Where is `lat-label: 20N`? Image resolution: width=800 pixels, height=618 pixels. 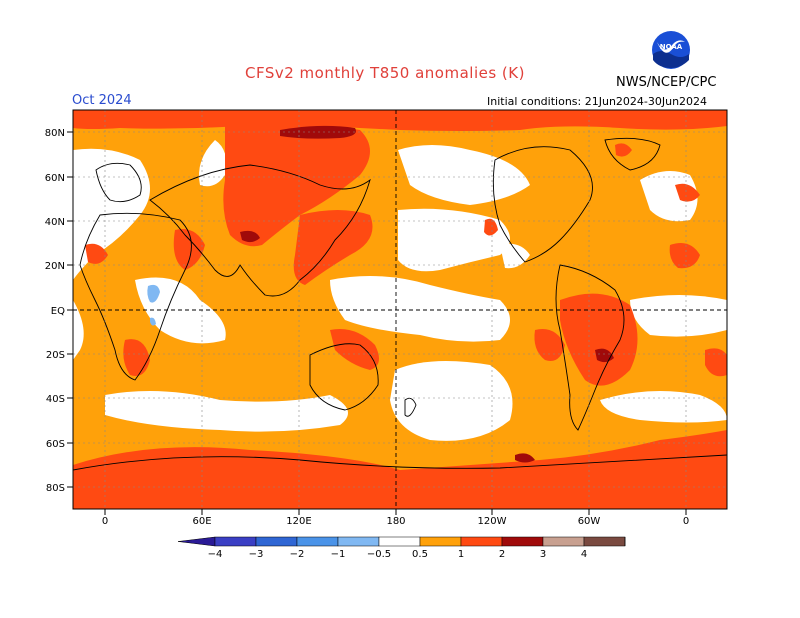 lat-label: 20N is located at coordinates (55, 266).